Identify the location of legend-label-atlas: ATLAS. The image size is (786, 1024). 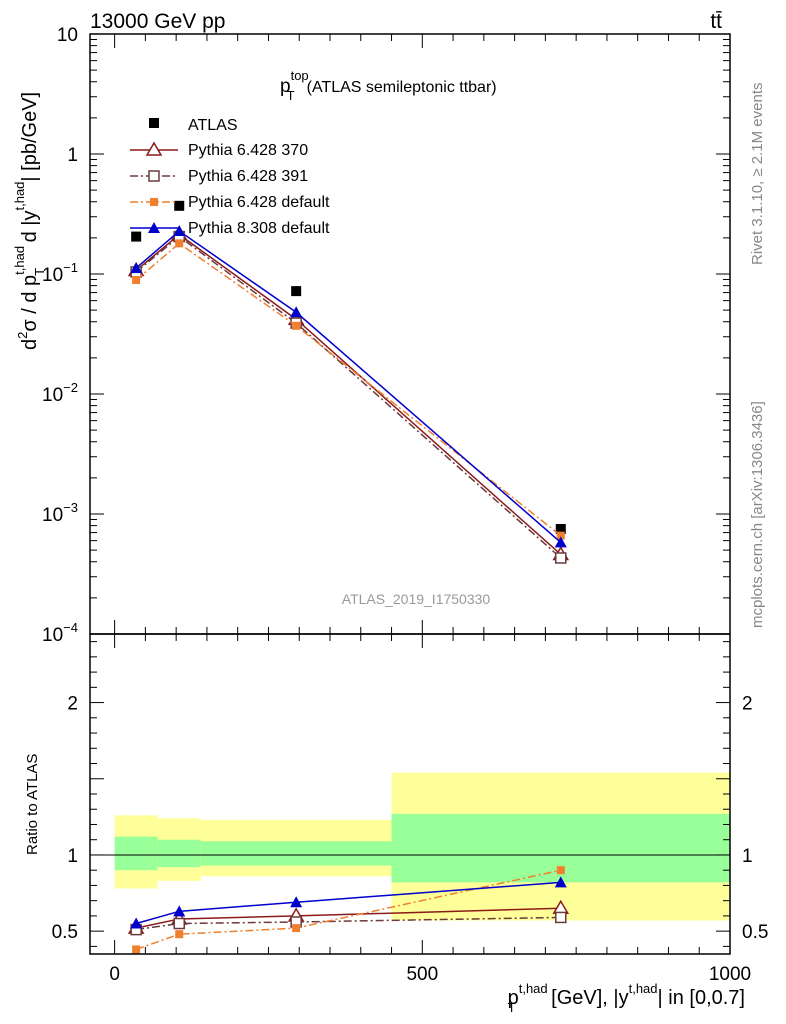
(213, 125).